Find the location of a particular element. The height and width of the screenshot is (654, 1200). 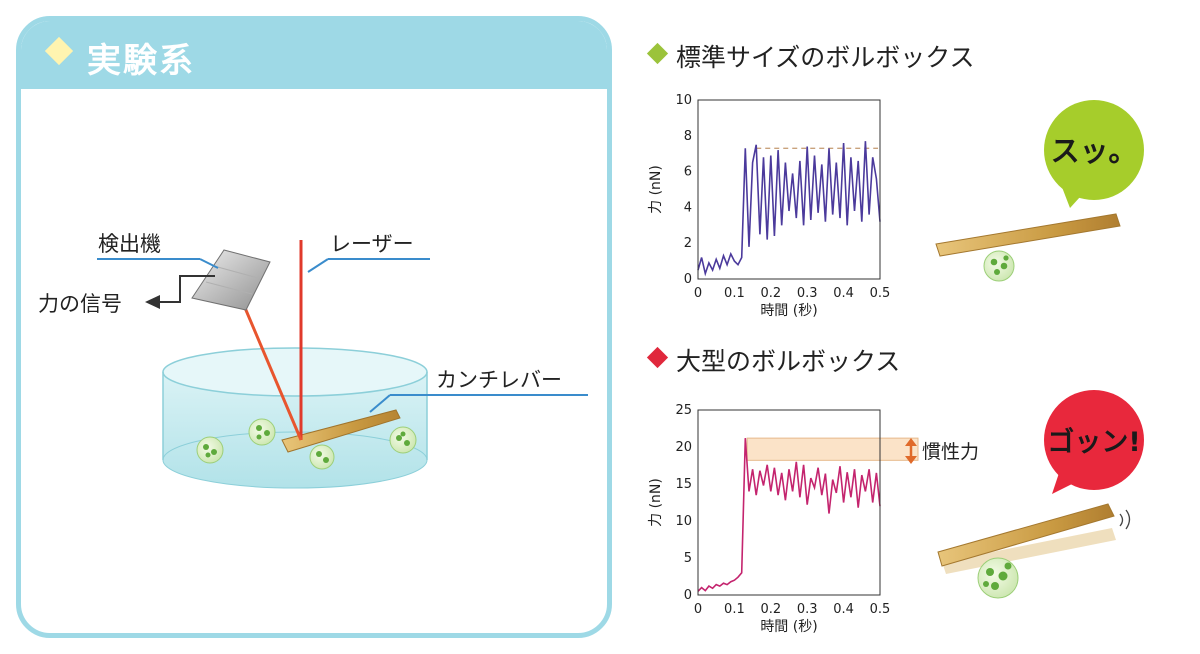

speech-bubble-standard: スッ。 is located at coordinates (1094, 154).